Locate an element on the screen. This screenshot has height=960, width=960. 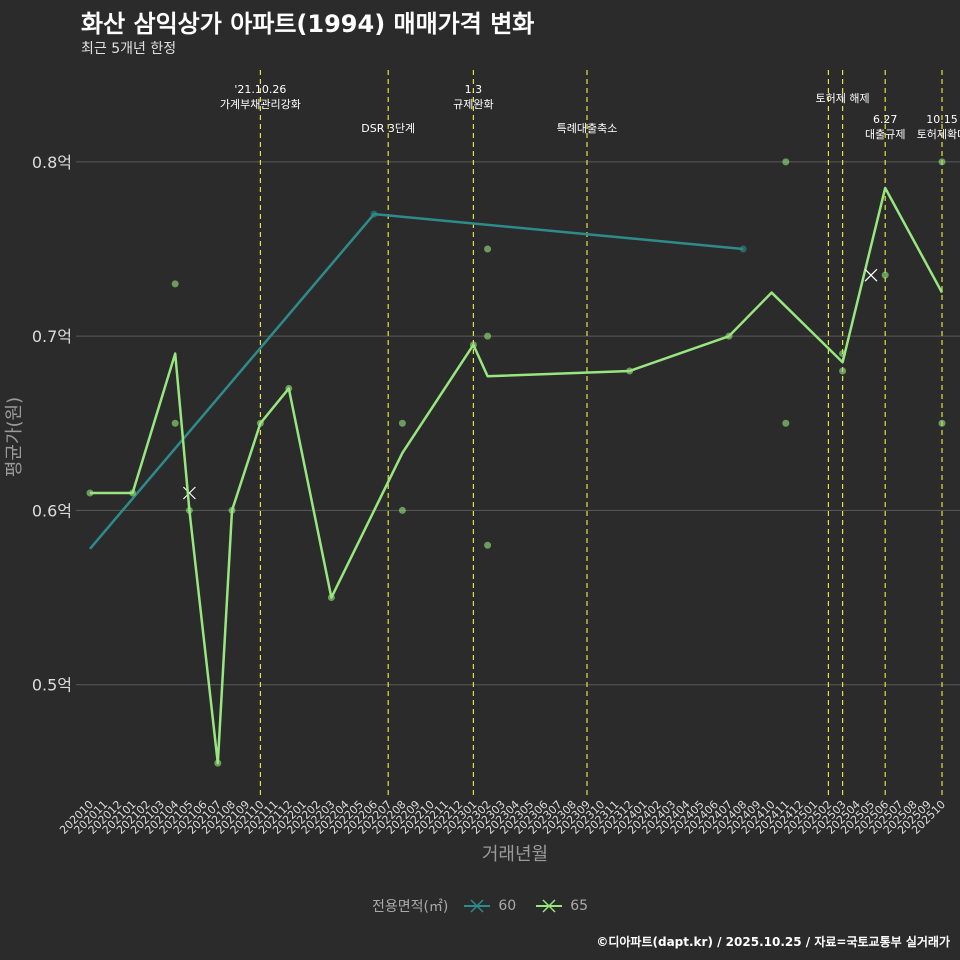
x-axis-title: 거래년월 is located at coordinates (515, 854).